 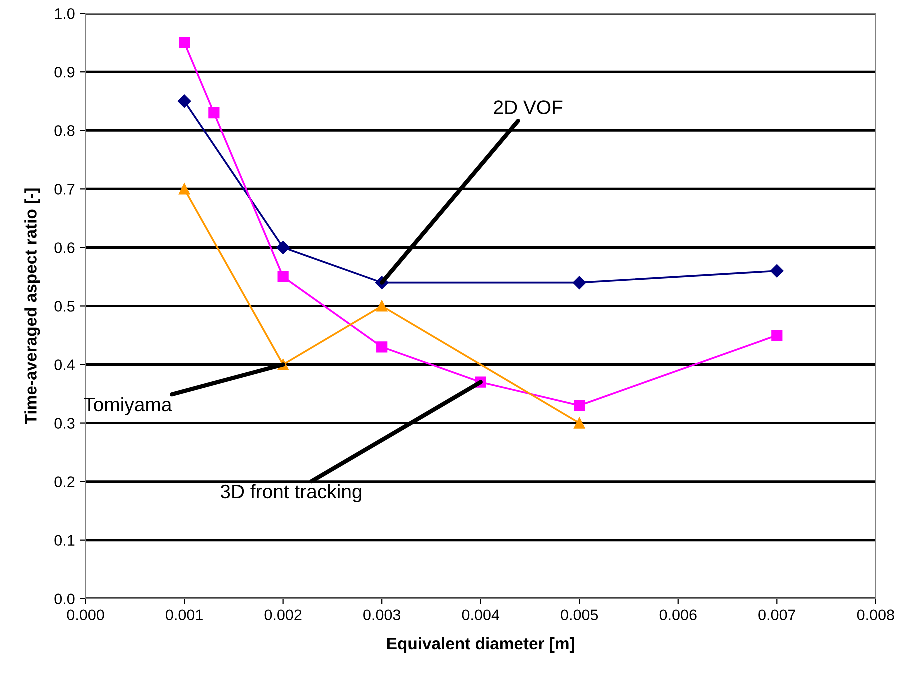 I want to click on y-tick-label: 1.0, so click(x=65, y=14).